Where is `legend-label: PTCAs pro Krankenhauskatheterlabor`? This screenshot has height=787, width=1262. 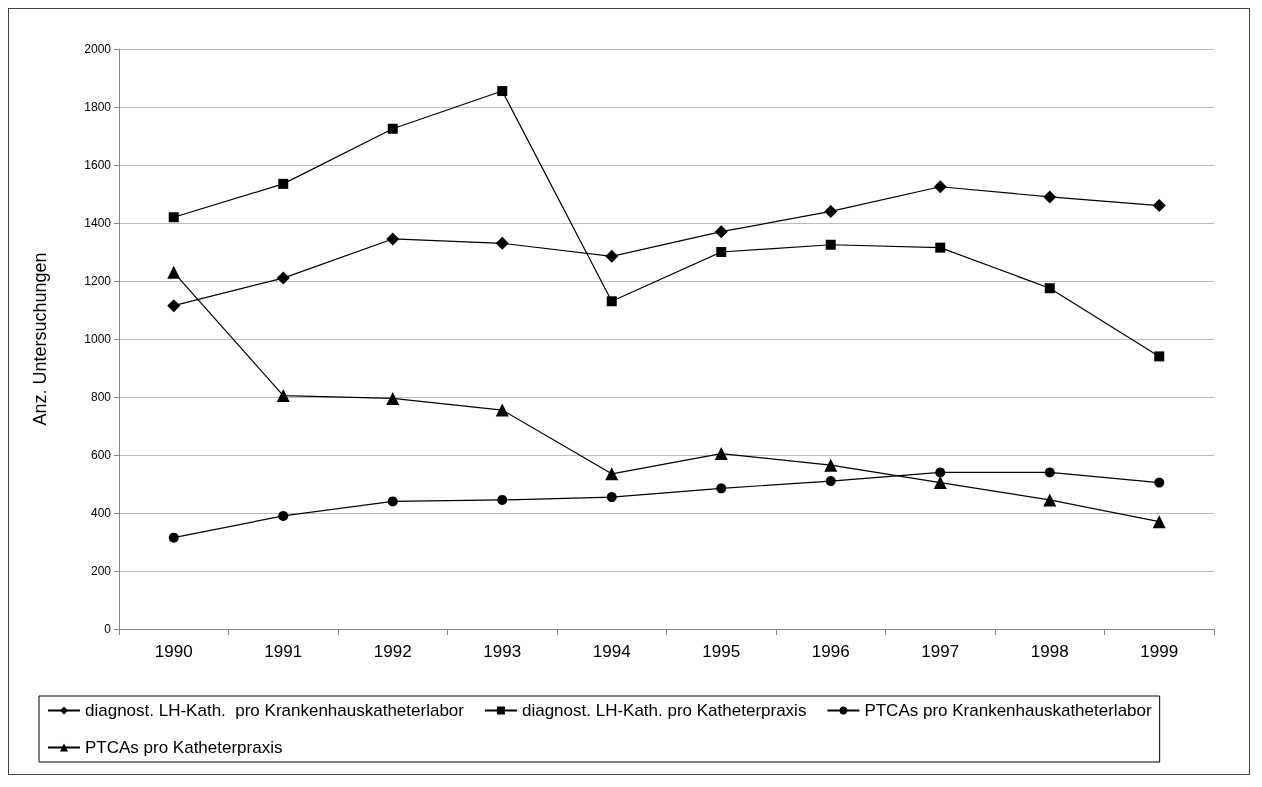
legend-label: PTCAs pro Krankenhauskatheterlabor is located at coordinates (1008, 710).